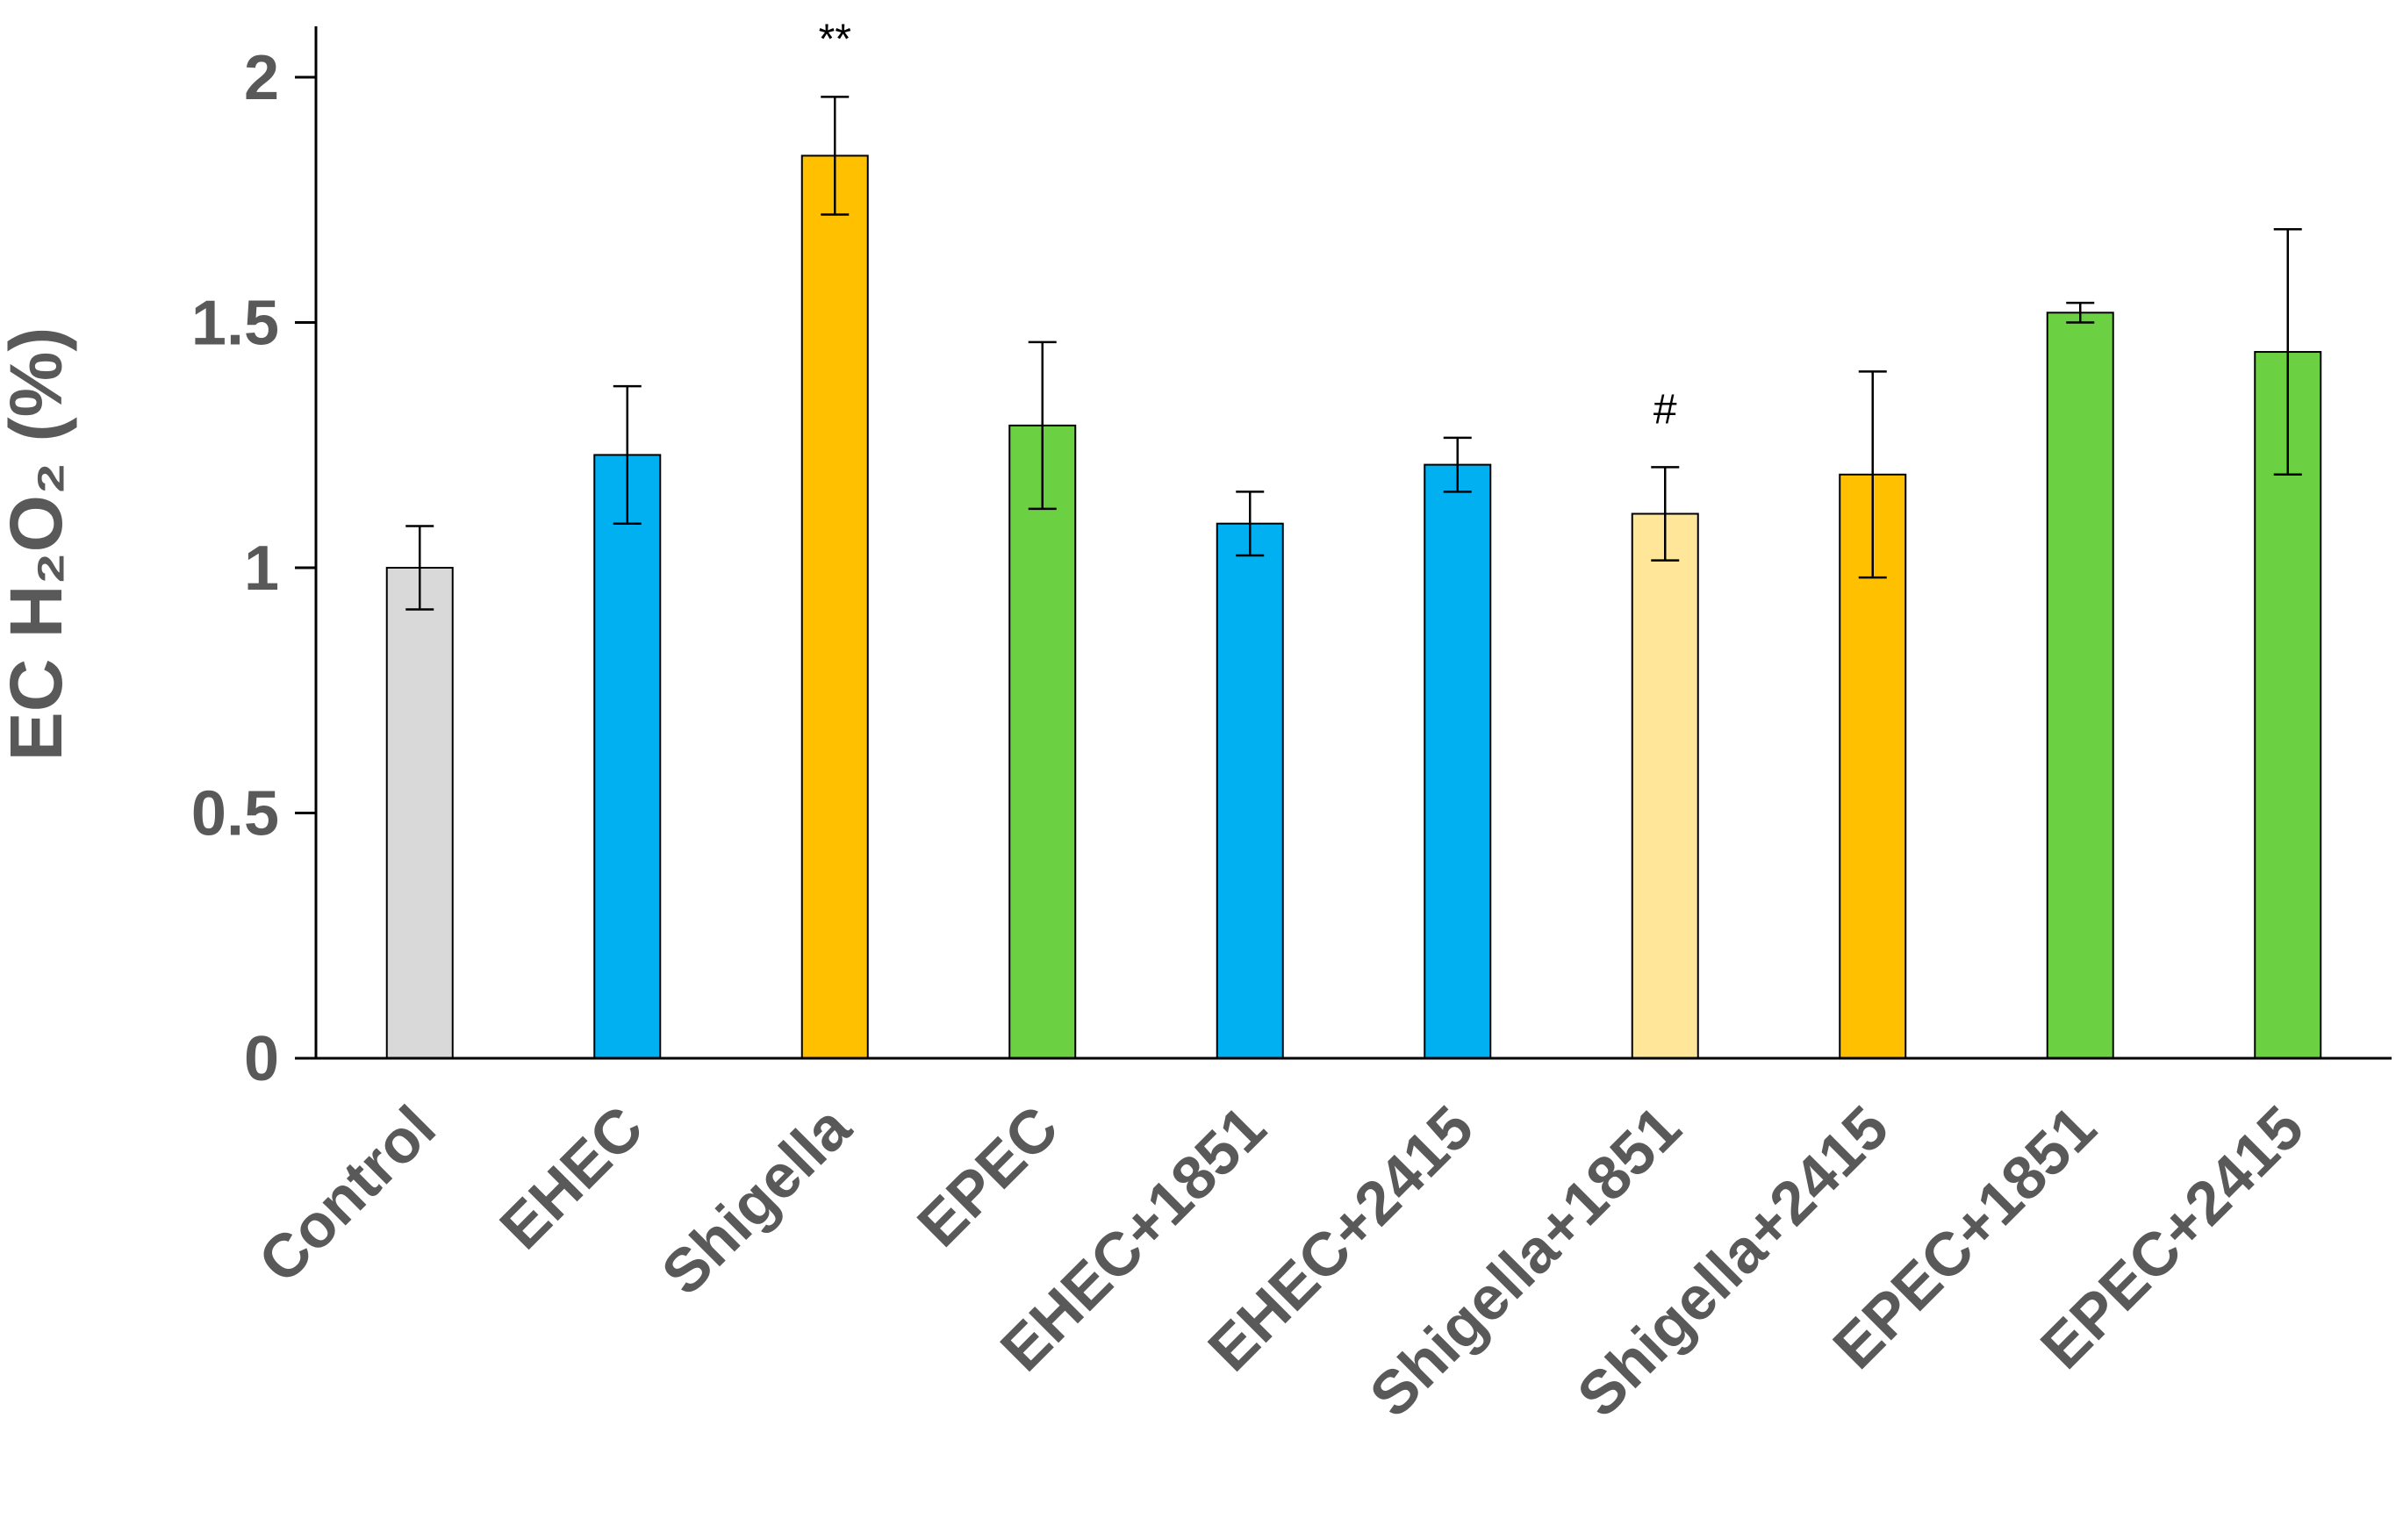  What do you see at coordinates (1248, 224) in the screenshot?
I see `annotations: ** #` at bounding box center [1248, 224].